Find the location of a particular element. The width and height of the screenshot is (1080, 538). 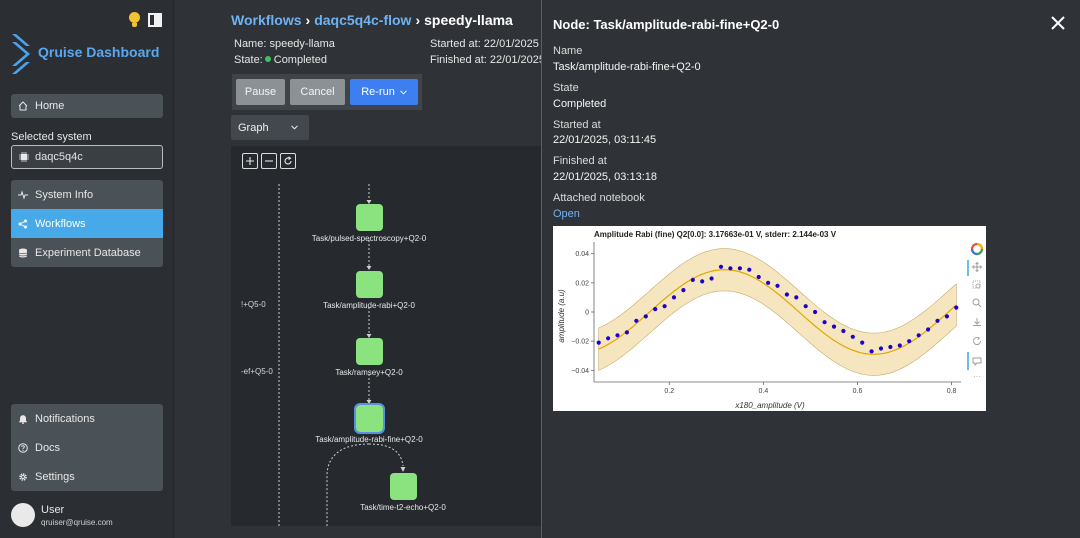

nav-system-info: System Info is located at coordinates (87, 194).